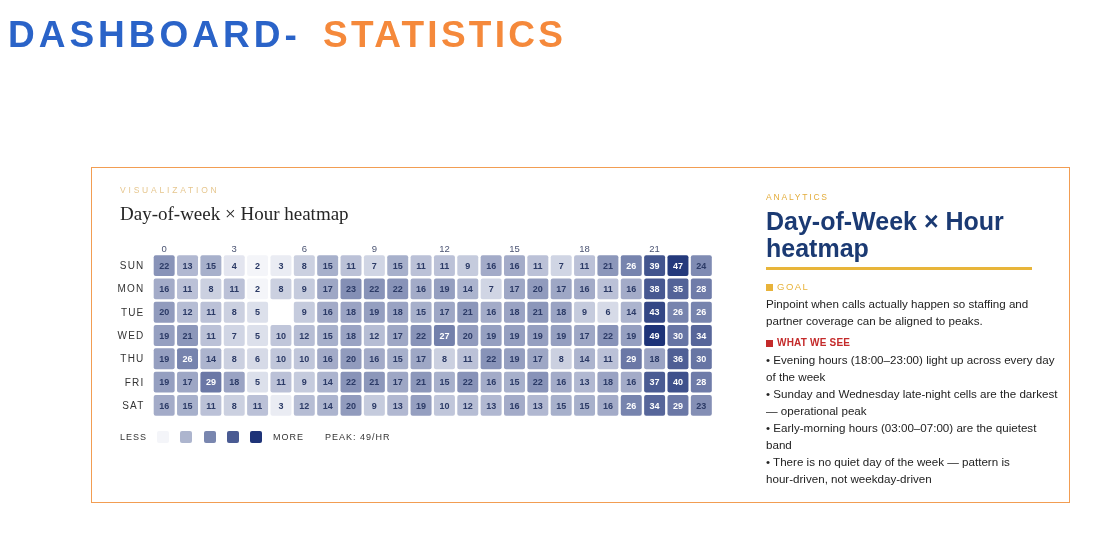  What do you see at coordinates (134, 437) in the screenshot?
I see `text: LESS` at bounding box center [134, 437].